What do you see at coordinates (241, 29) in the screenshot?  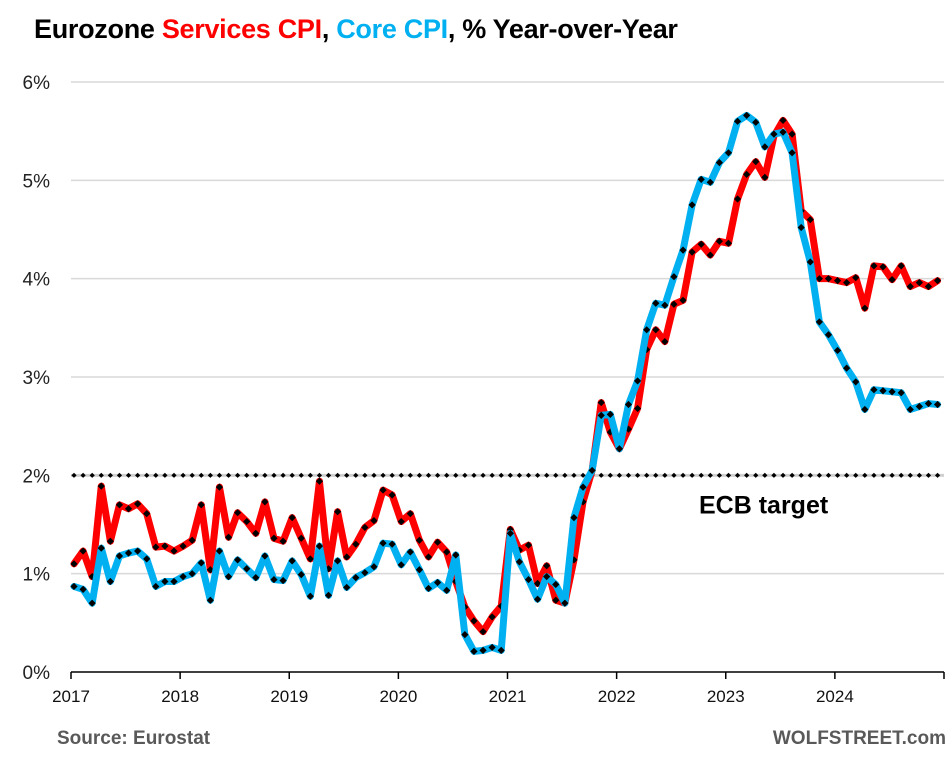 I see `title-part-services: Services CPI` at bounding box center [241, 29].